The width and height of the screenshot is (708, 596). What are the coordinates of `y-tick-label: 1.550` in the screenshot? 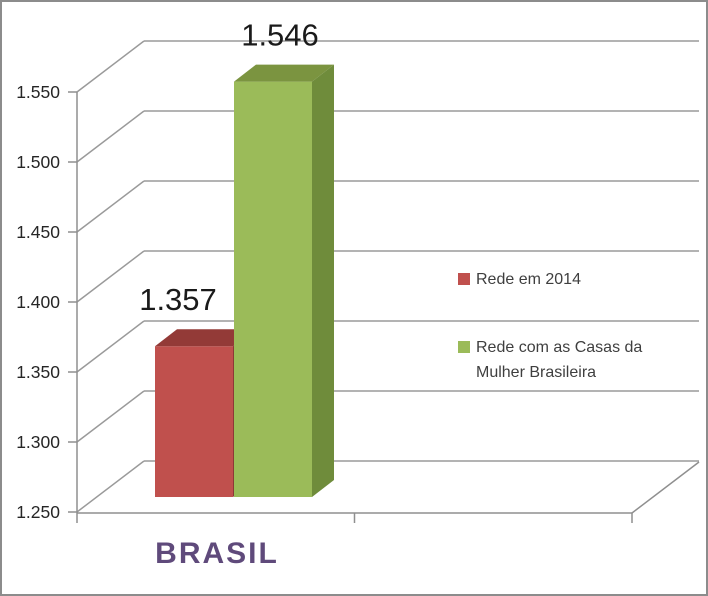 It's located at (38, 92).